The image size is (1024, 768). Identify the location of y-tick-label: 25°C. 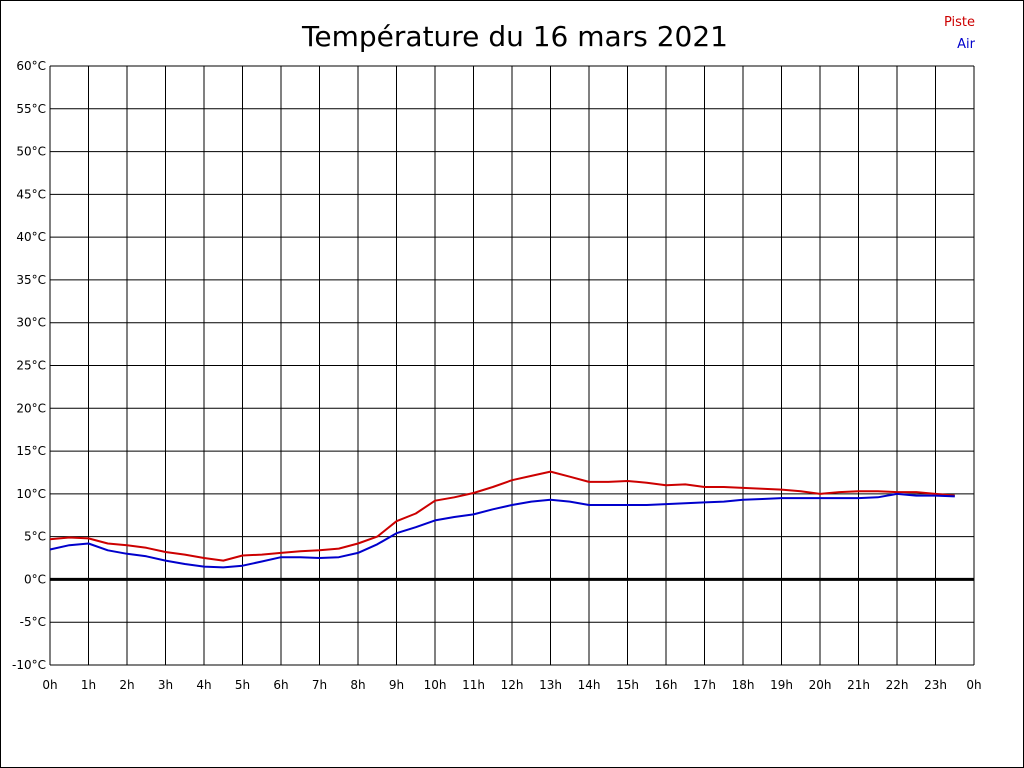
(31, 366).